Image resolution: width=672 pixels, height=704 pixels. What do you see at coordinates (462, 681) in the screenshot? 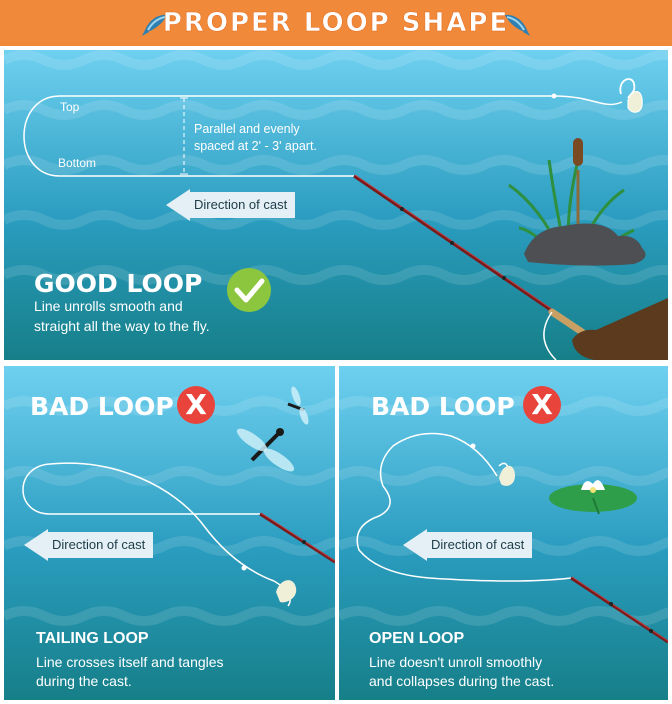
I see `open-loop-description-line2: and collapses during the cast.` at bounding box center [462, 681].